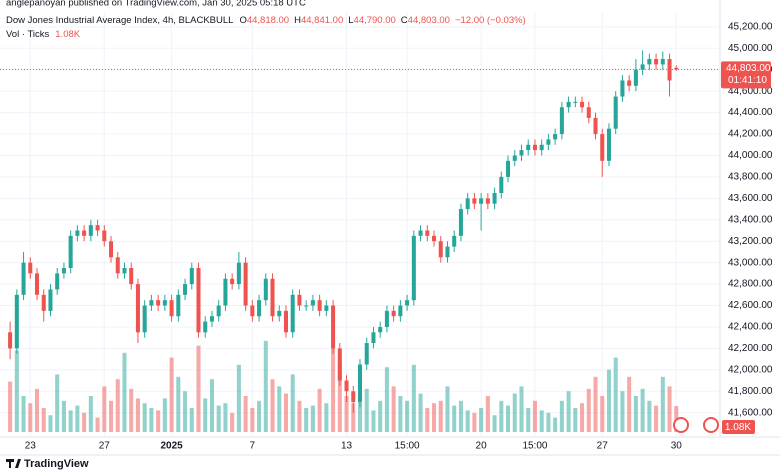 This screenshot has height=470, width=780. Describe the element at coordinates (750, 91) in the screenshot. I see `y-tick-label: 44,600.00` at that location.